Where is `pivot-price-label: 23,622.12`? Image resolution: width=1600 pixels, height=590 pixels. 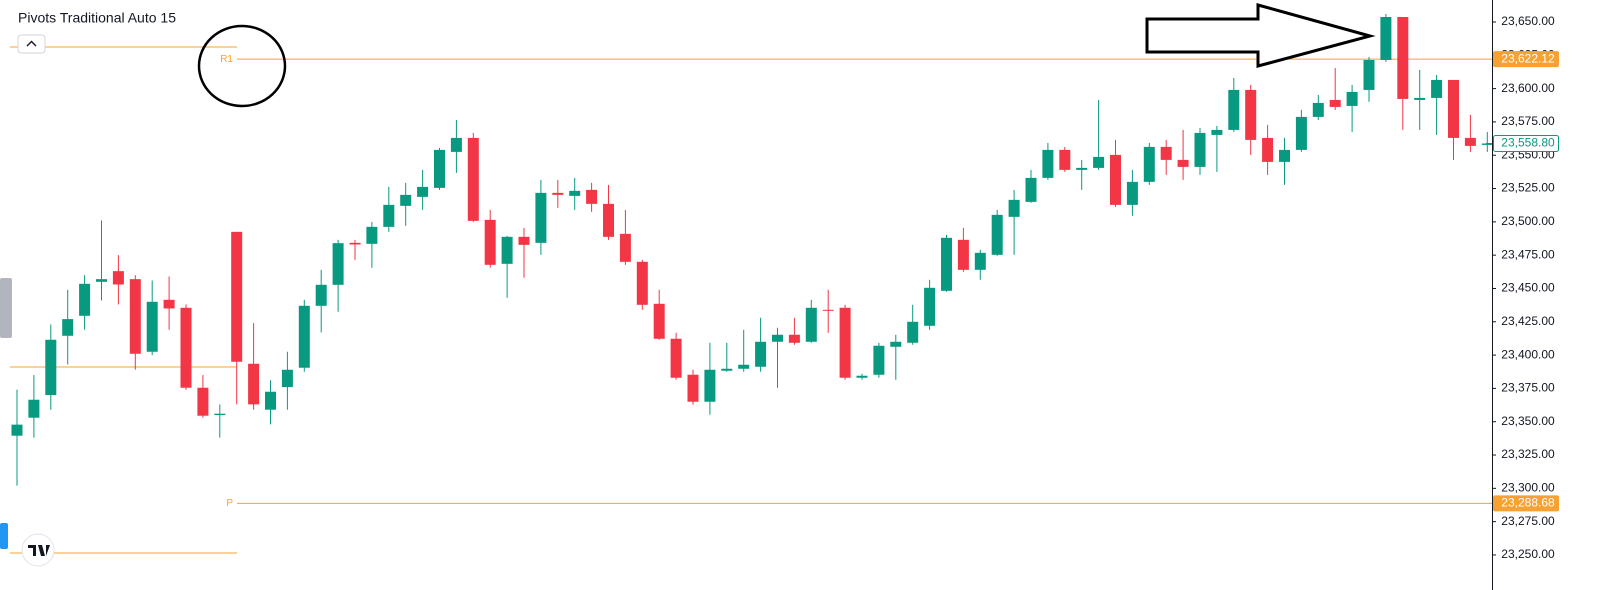
pivot-price-label: 23,622.12 is located at coordinates (1528, 58).